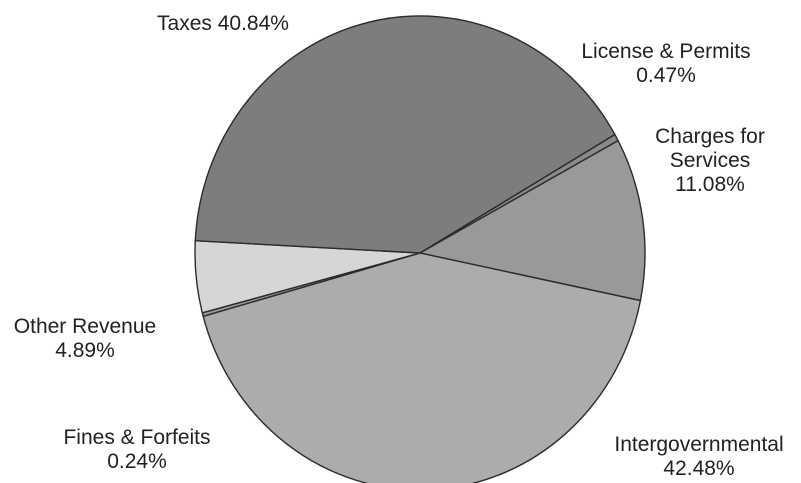 The width and height of the screenshot is (801, 483). I want to click on label-line: 0.24%, so click(137, 461).